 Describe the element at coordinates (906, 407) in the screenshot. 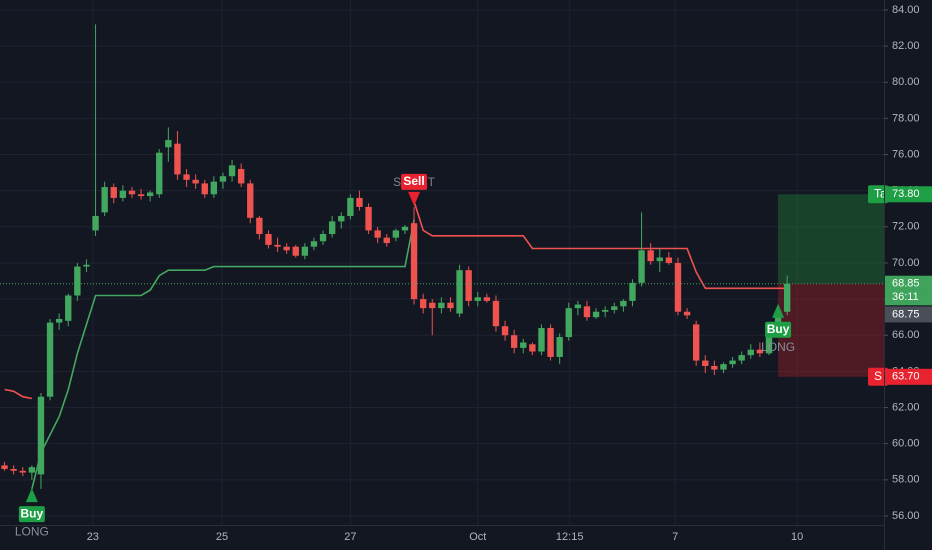

I see `y-tick-label: 62.00` at that location.